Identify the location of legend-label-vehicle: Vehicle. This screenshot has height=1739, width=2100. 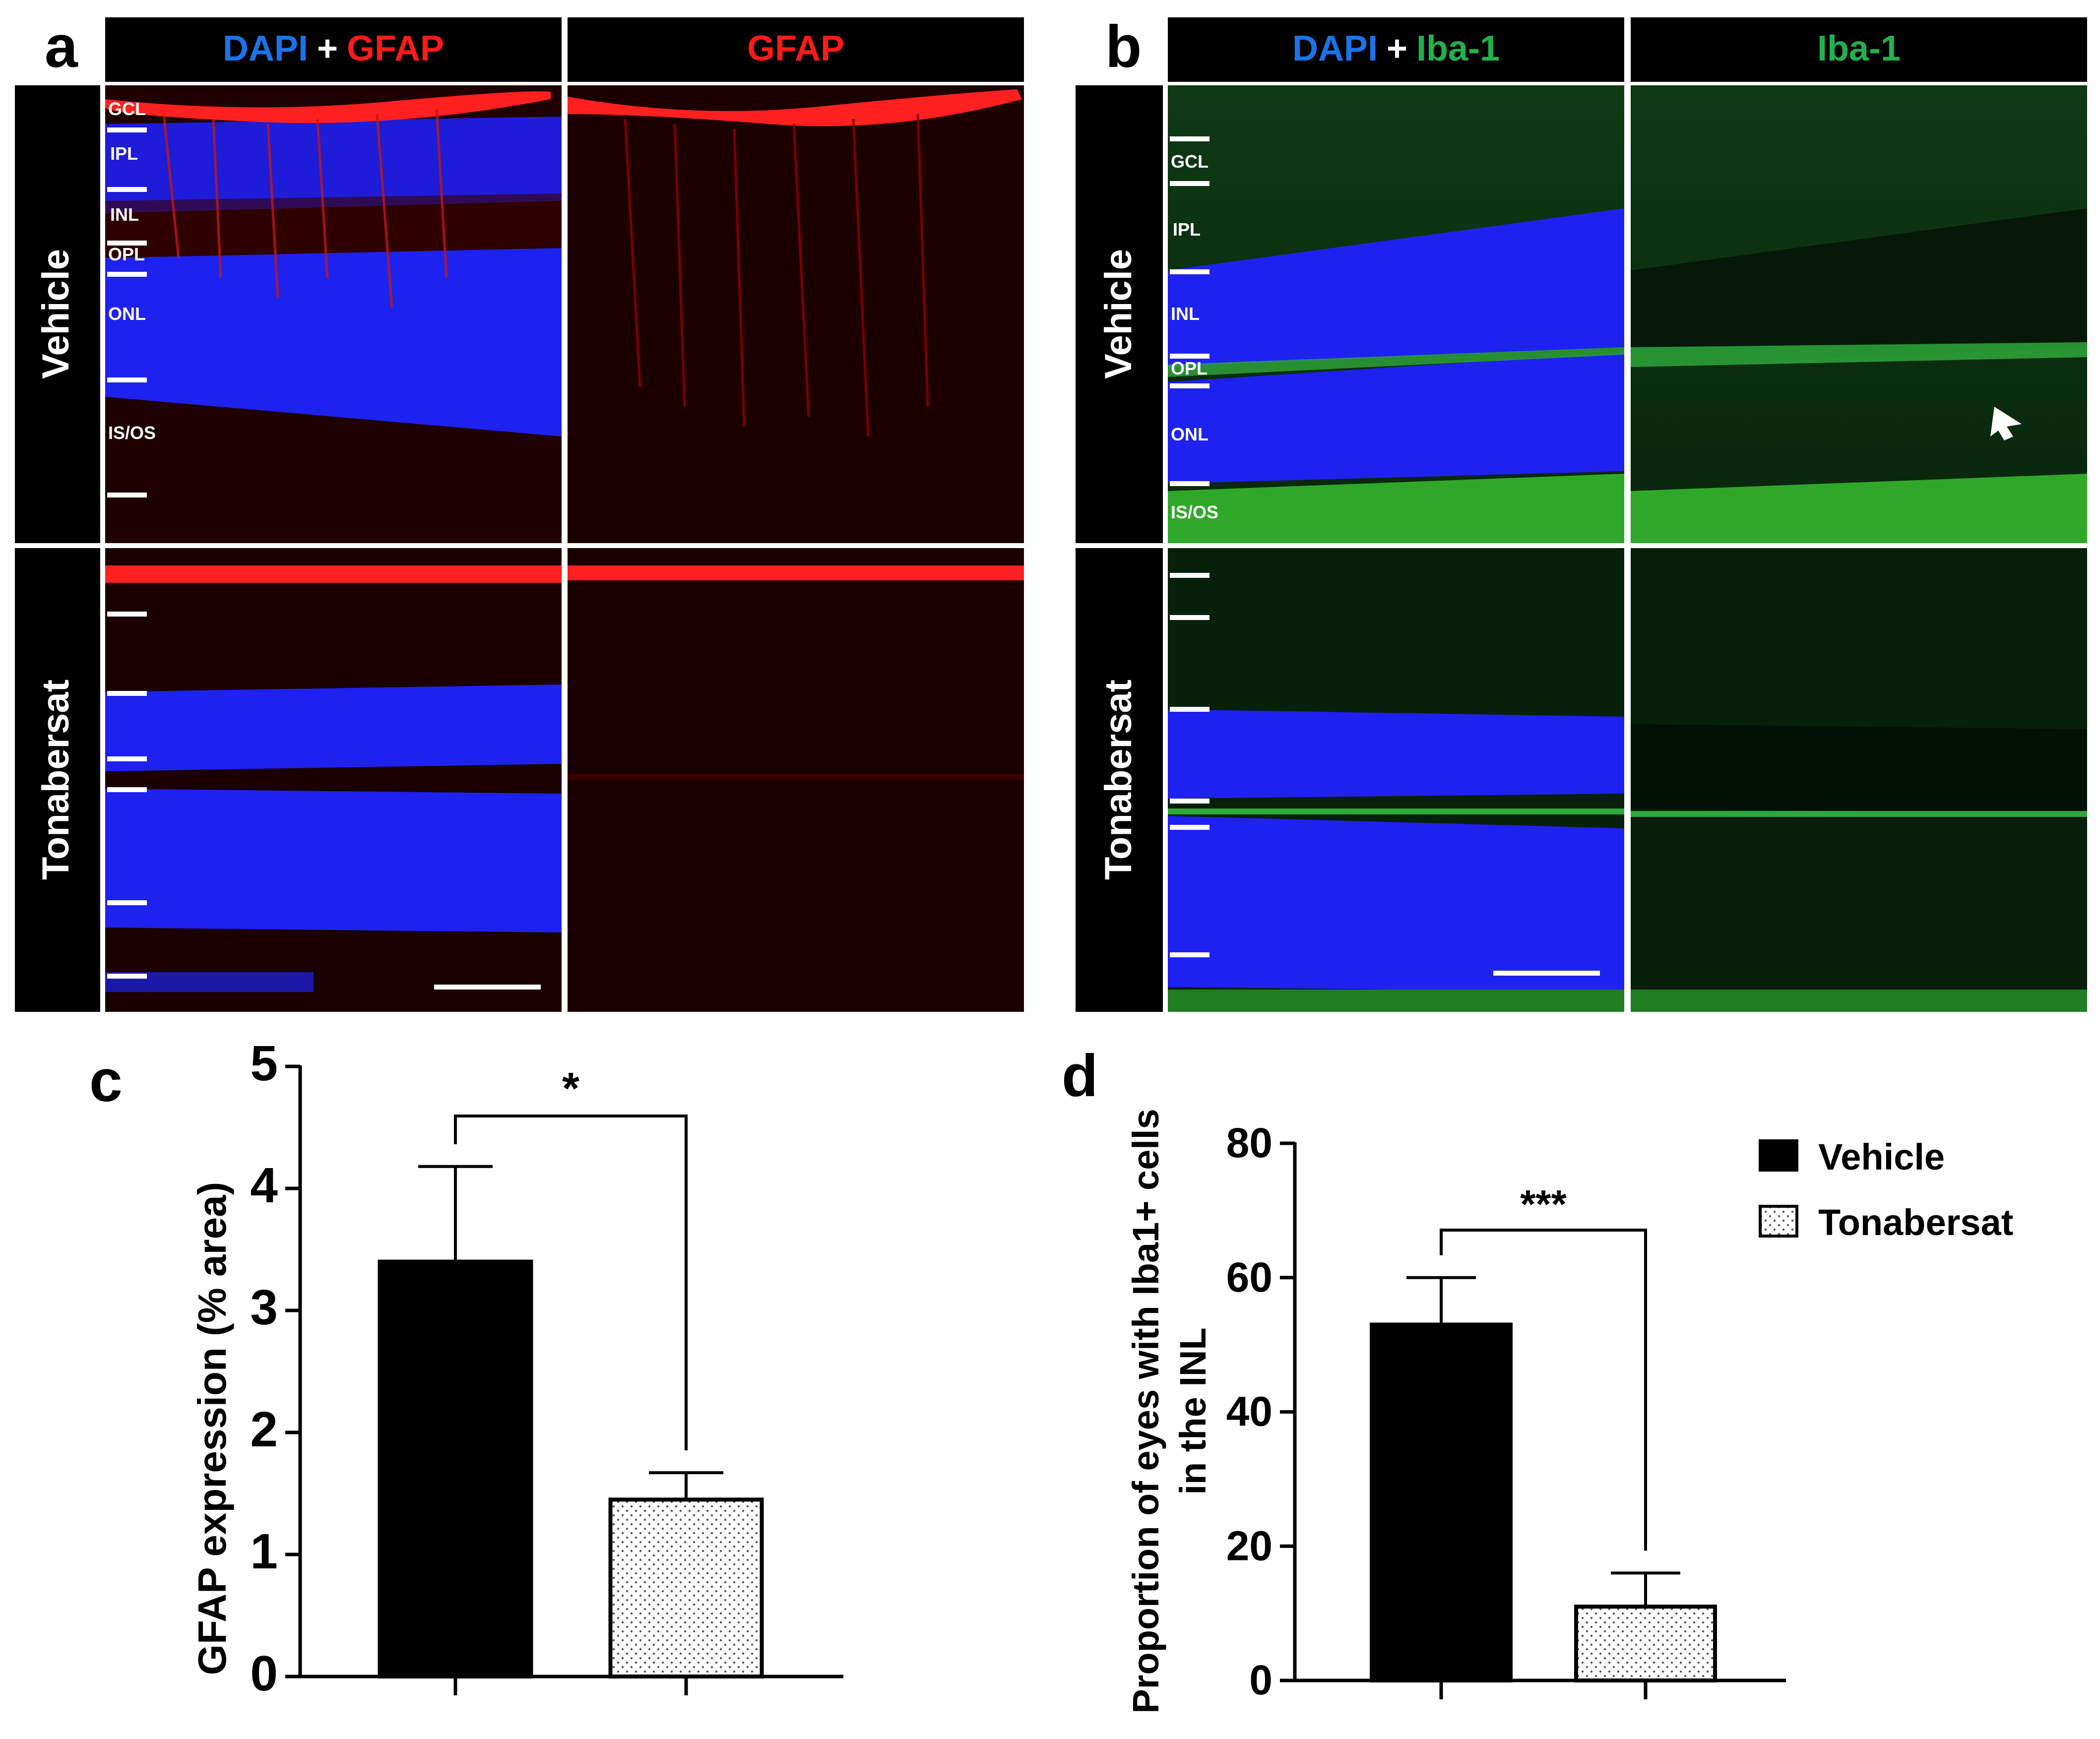
(1881, 1157).